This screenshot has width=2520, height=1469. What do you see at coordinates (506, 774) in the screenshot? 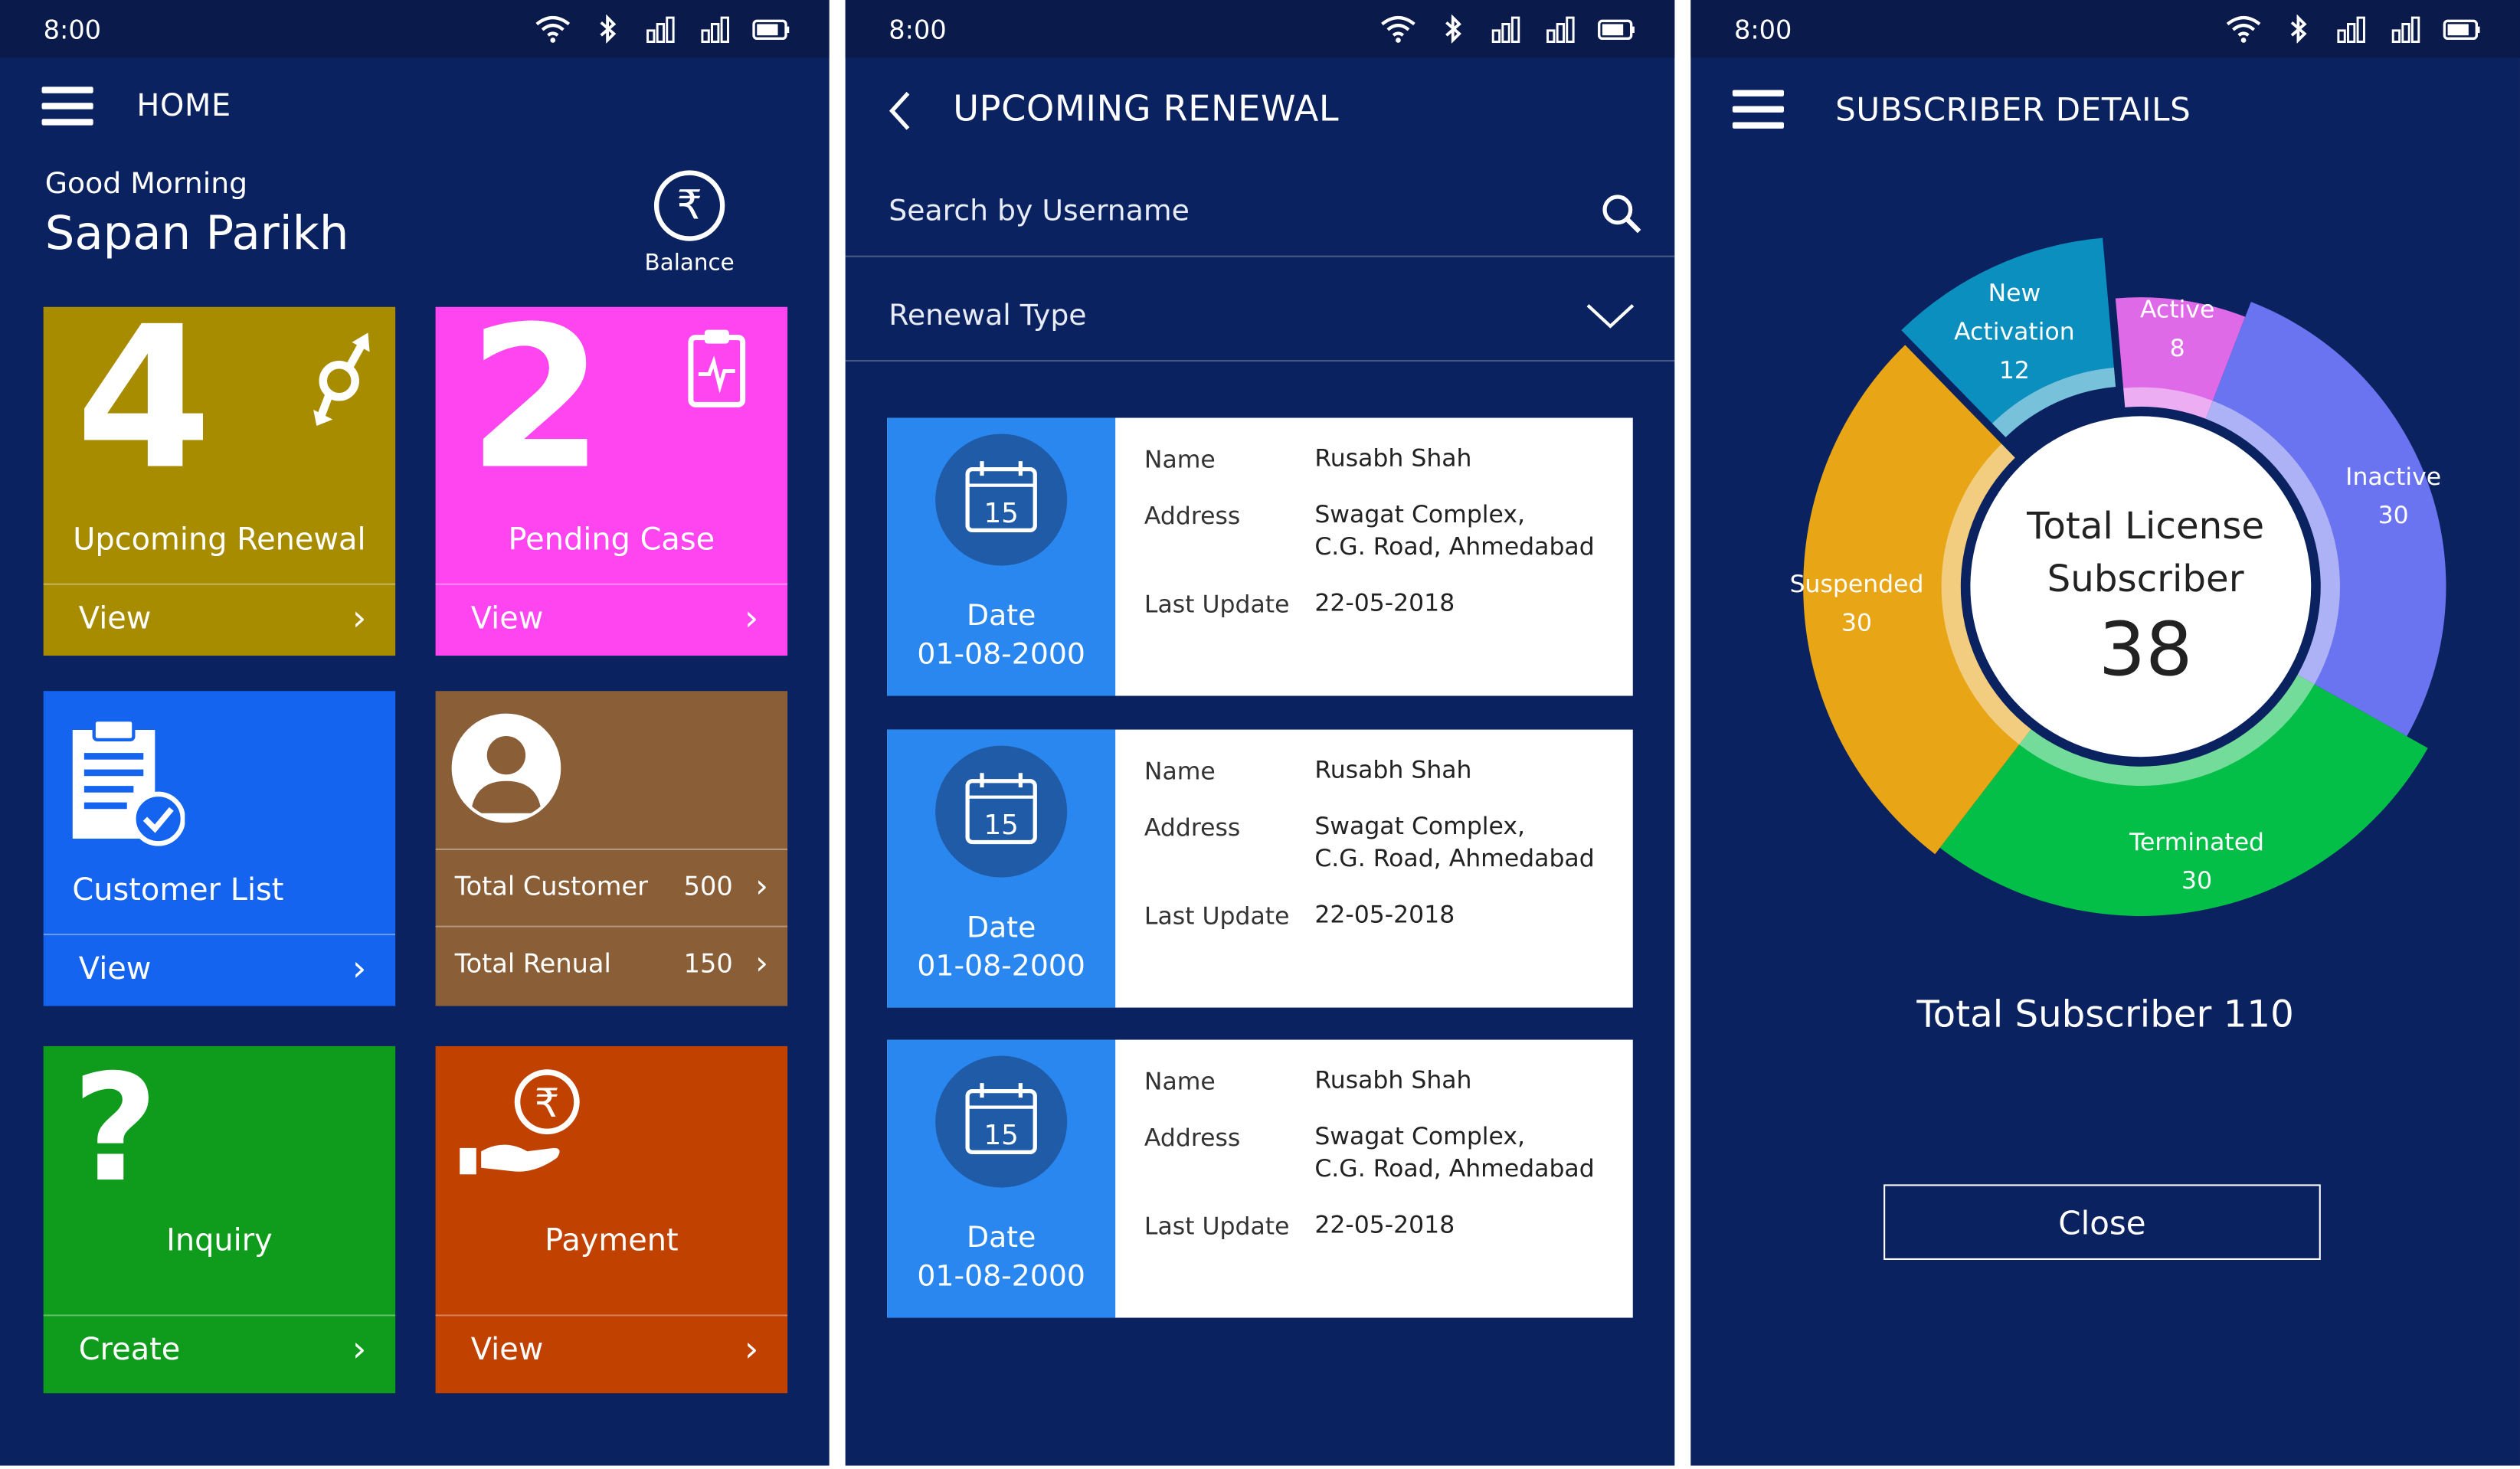
I see `person-icon` at bounding box center [506, 774].